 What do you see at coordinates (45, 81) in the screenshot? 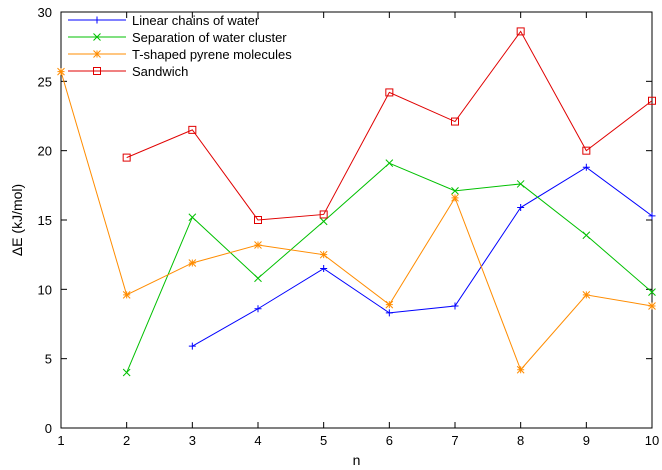
I see `y-tick-label: 25` at bounding box center [45, 81].